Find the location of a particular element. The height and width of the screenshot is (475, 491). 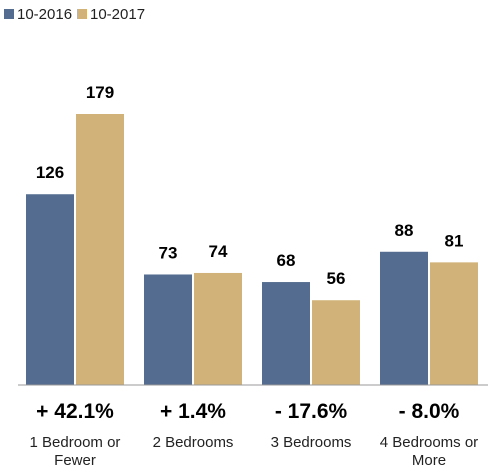

category-label-1-bedroom-or-fewer: 1 Bedroom or Fewer is located at coordinates (75, 451).